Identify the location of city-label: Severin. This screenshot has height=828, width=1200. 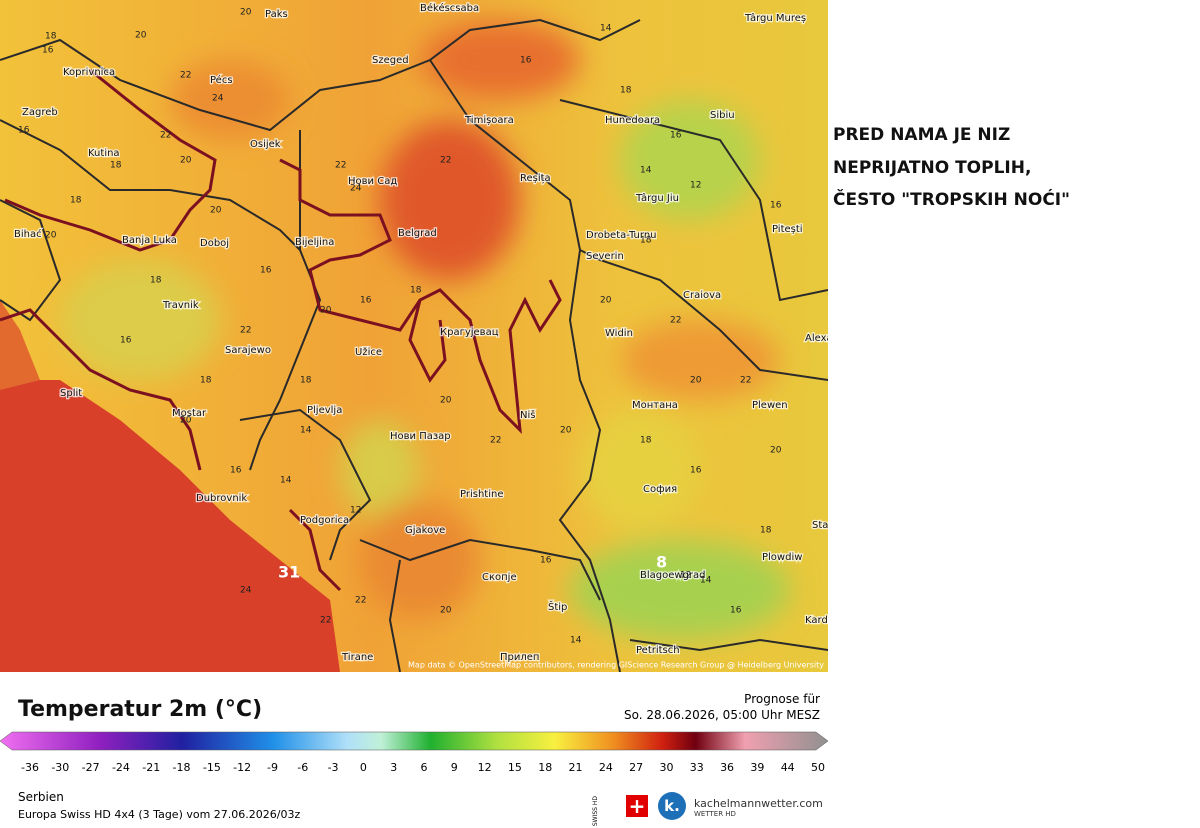
(605, 256).